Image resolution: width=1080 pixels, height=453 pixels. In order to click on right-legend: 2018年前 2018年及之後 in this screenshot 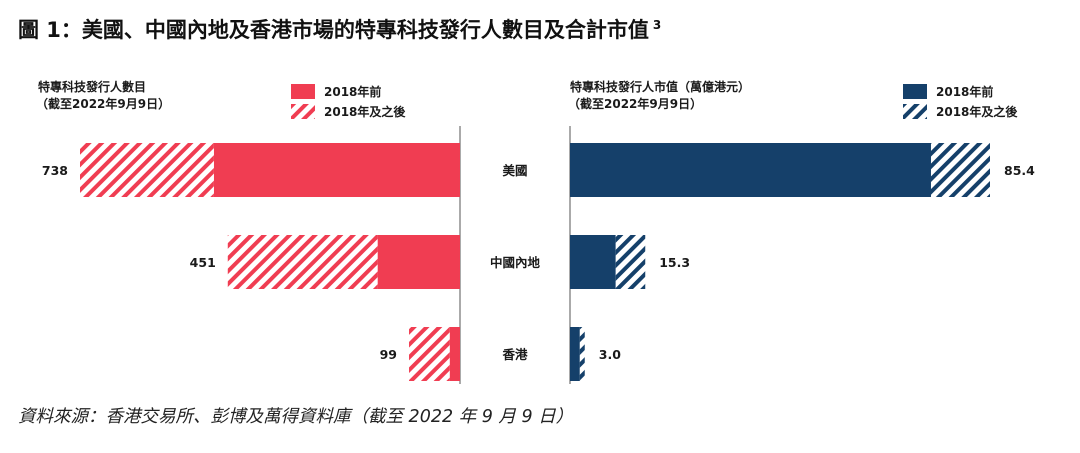, I will do `click(960, 101)`.